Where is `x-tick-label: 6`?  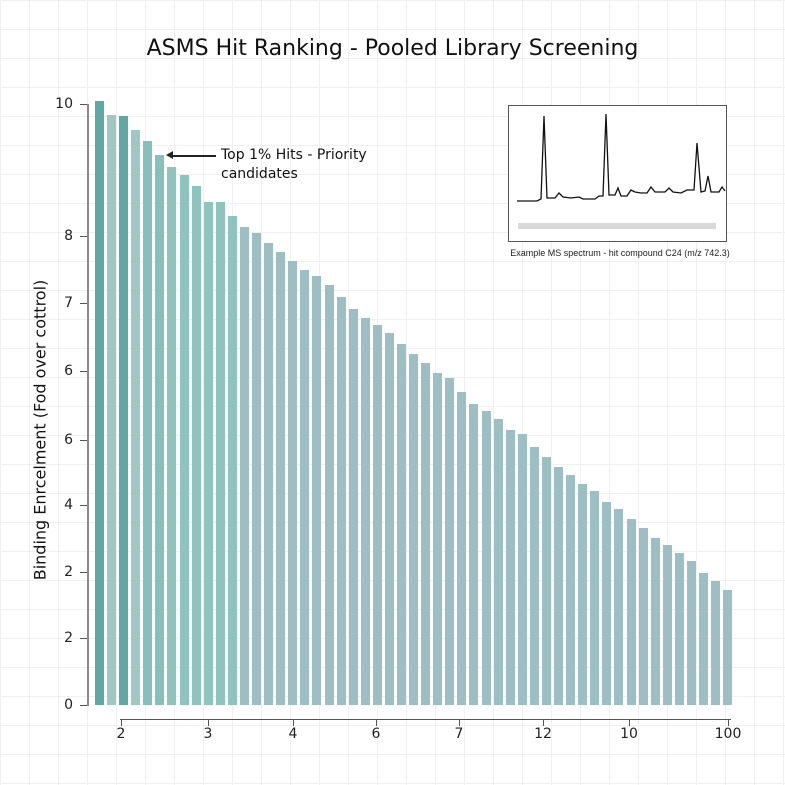 x-tick-label: 6 is located at coordinates (376, 734).